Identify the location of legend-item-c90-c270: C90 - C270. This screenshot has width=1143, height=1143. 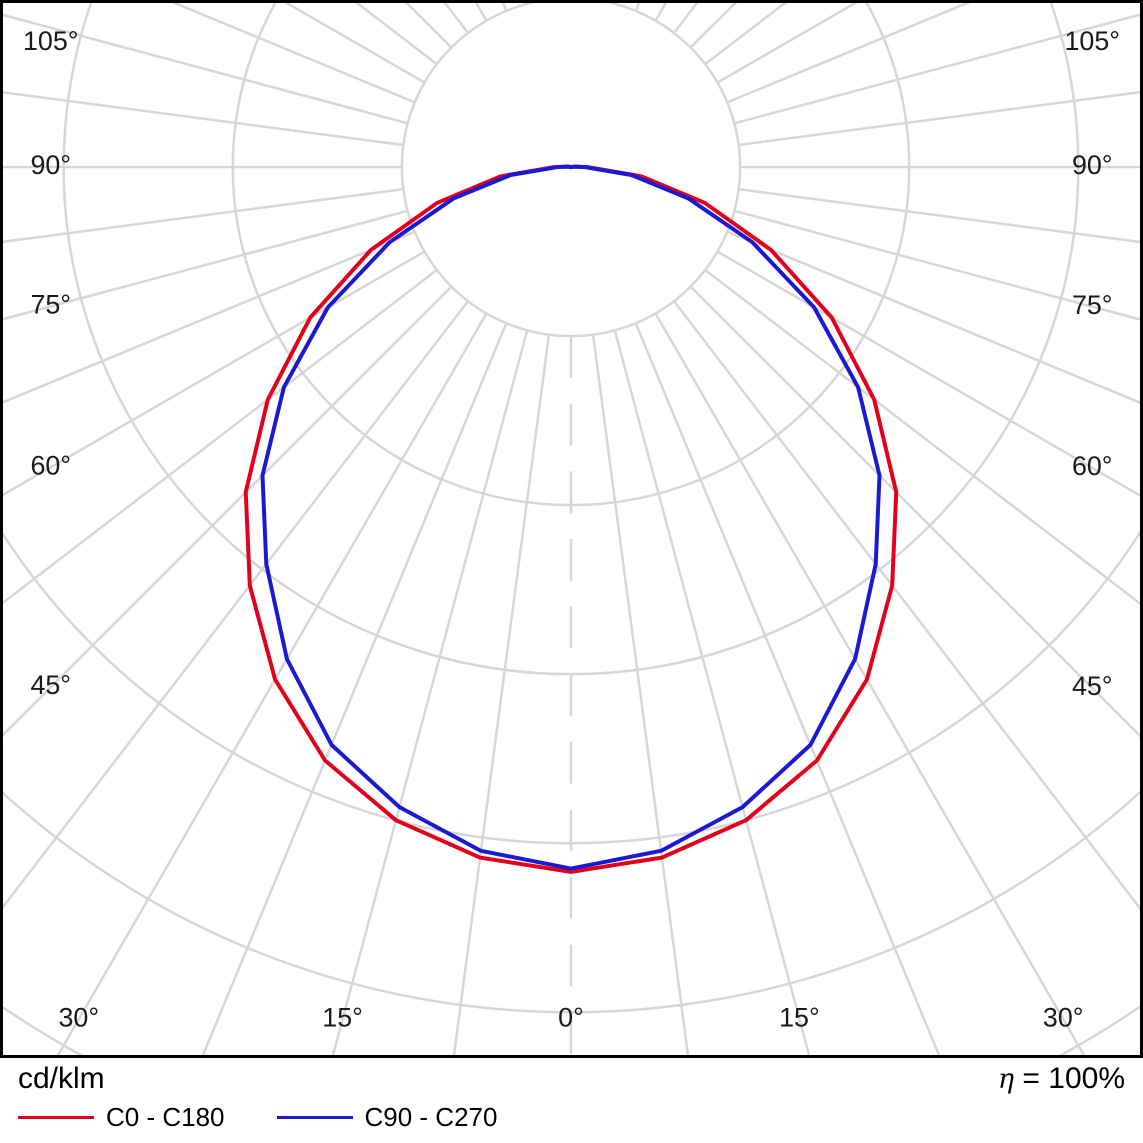
(387, 1117).